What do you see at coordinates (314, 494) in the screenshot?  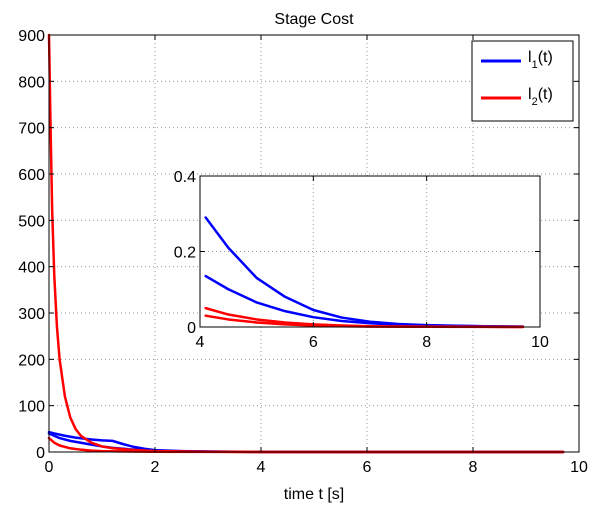 I see `x-axis-label: time t [s]` at bounding box center [314, 494].